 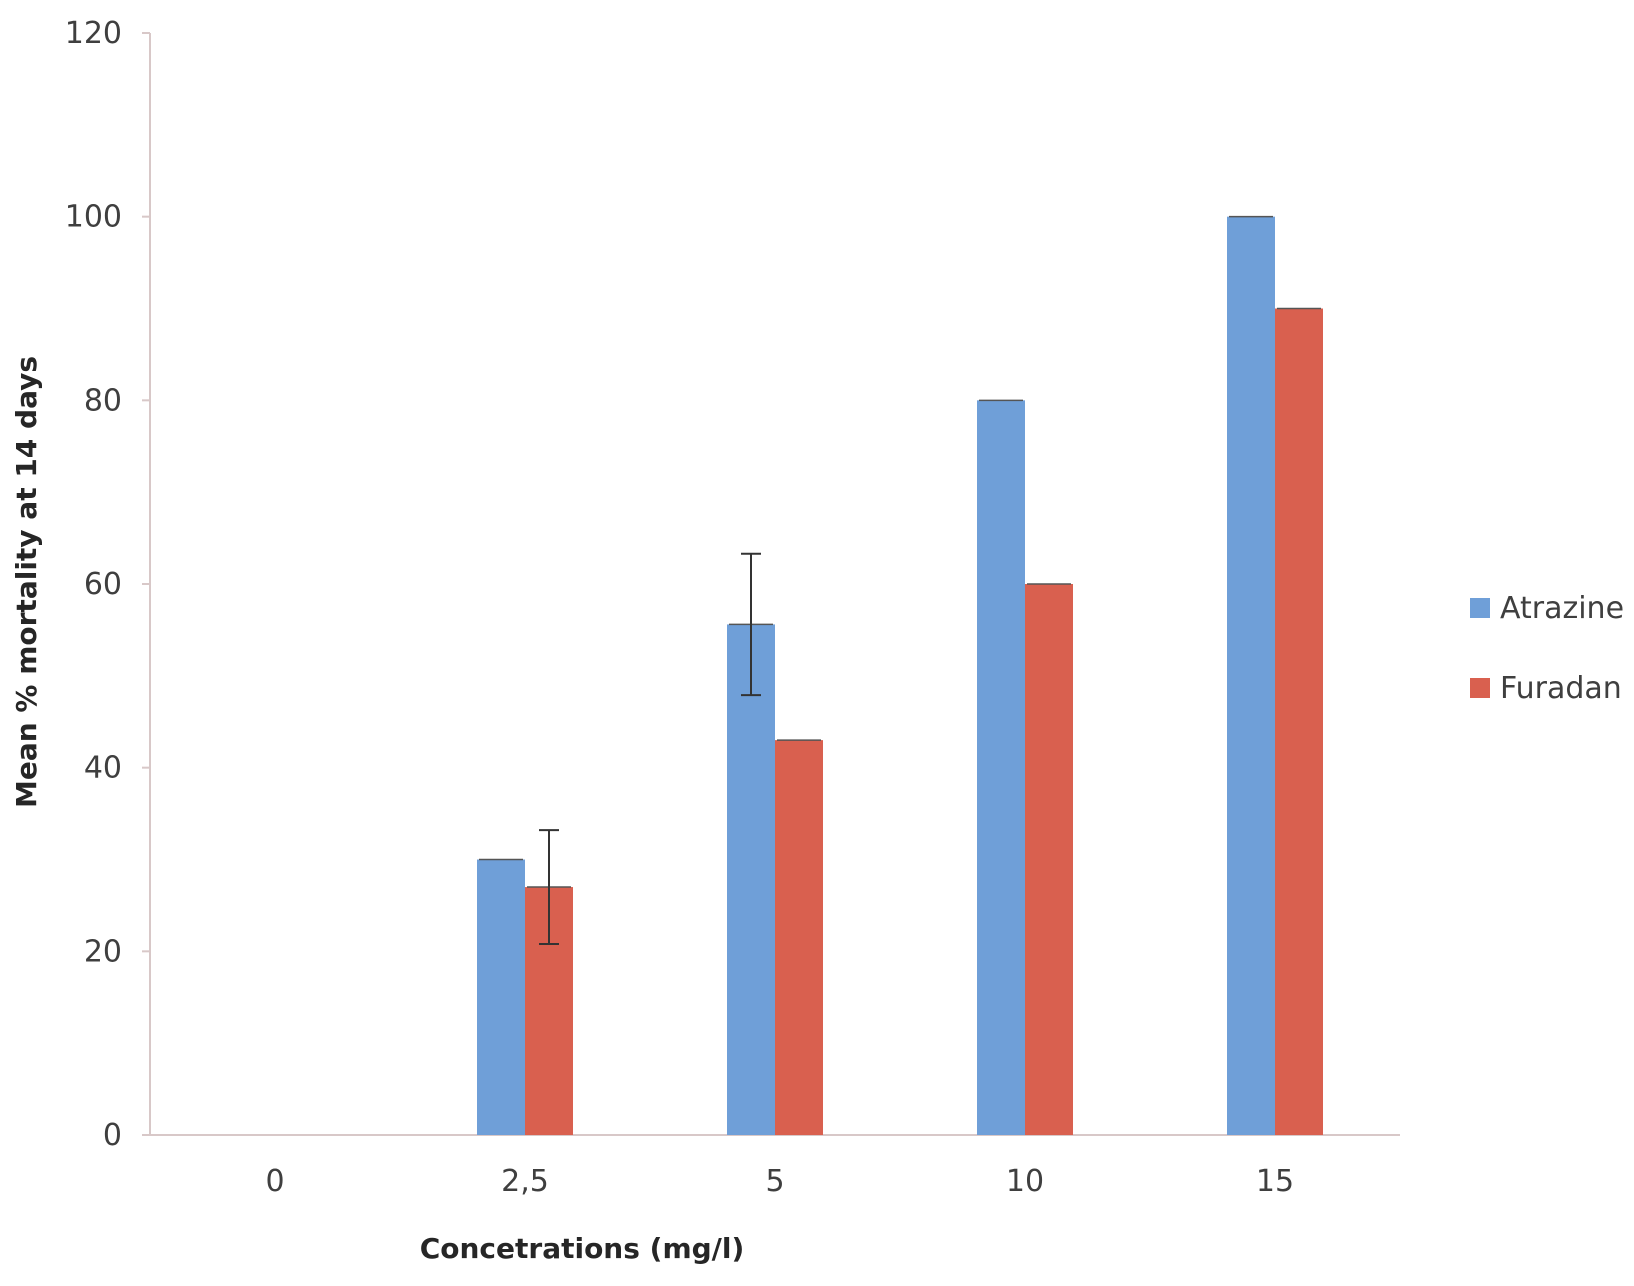 I want to click on legend-swatch-atrazine, so click(x=1480, y=608).